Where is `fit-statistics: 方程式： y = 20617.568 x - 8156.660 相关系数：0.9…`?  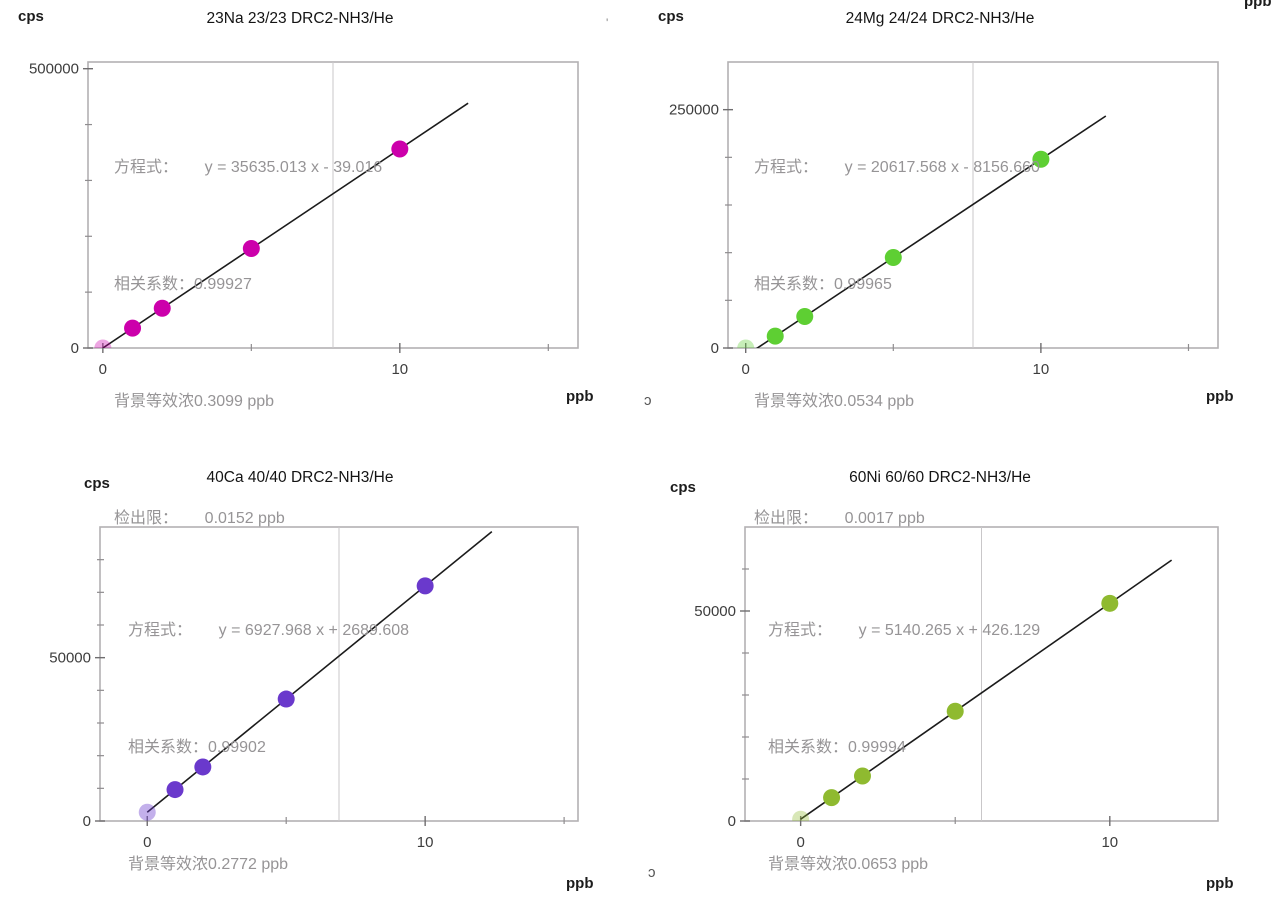 fit-statistics: 方程式： y = 20617.568 x - 8156.660 相关系数：0.9… is located at coordinates (897, 343).